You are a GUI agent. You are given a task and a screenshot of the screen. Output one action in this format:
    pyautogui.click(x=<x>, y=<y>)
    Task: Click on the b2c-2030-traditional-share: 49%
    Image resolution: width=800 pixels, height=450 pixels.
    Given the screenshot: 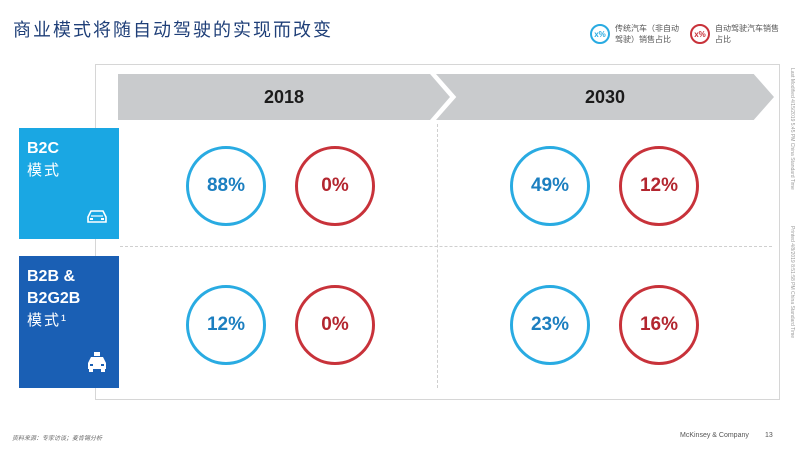 What is the action you would take?
    pyautogui.click(x=550, y=186)
    